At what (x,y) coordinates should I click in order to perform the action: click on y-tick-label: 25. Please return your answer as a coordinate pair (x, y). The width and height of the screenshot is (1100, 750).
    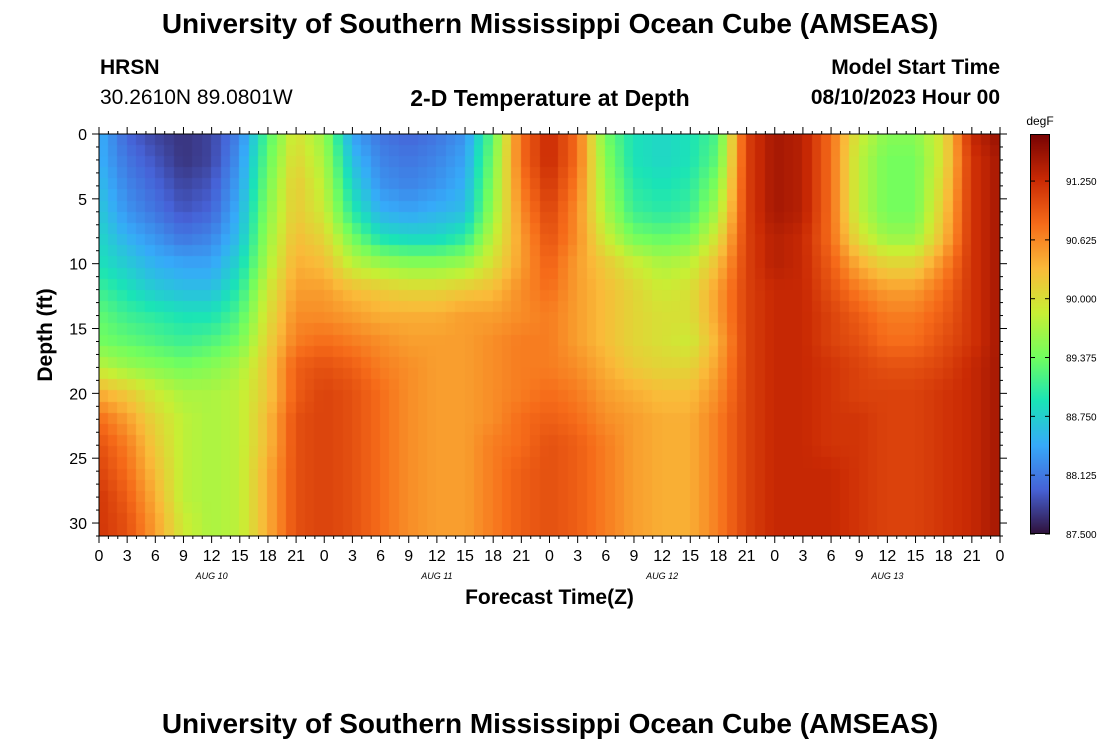
    Looking at the image, I should click on (78, 459).